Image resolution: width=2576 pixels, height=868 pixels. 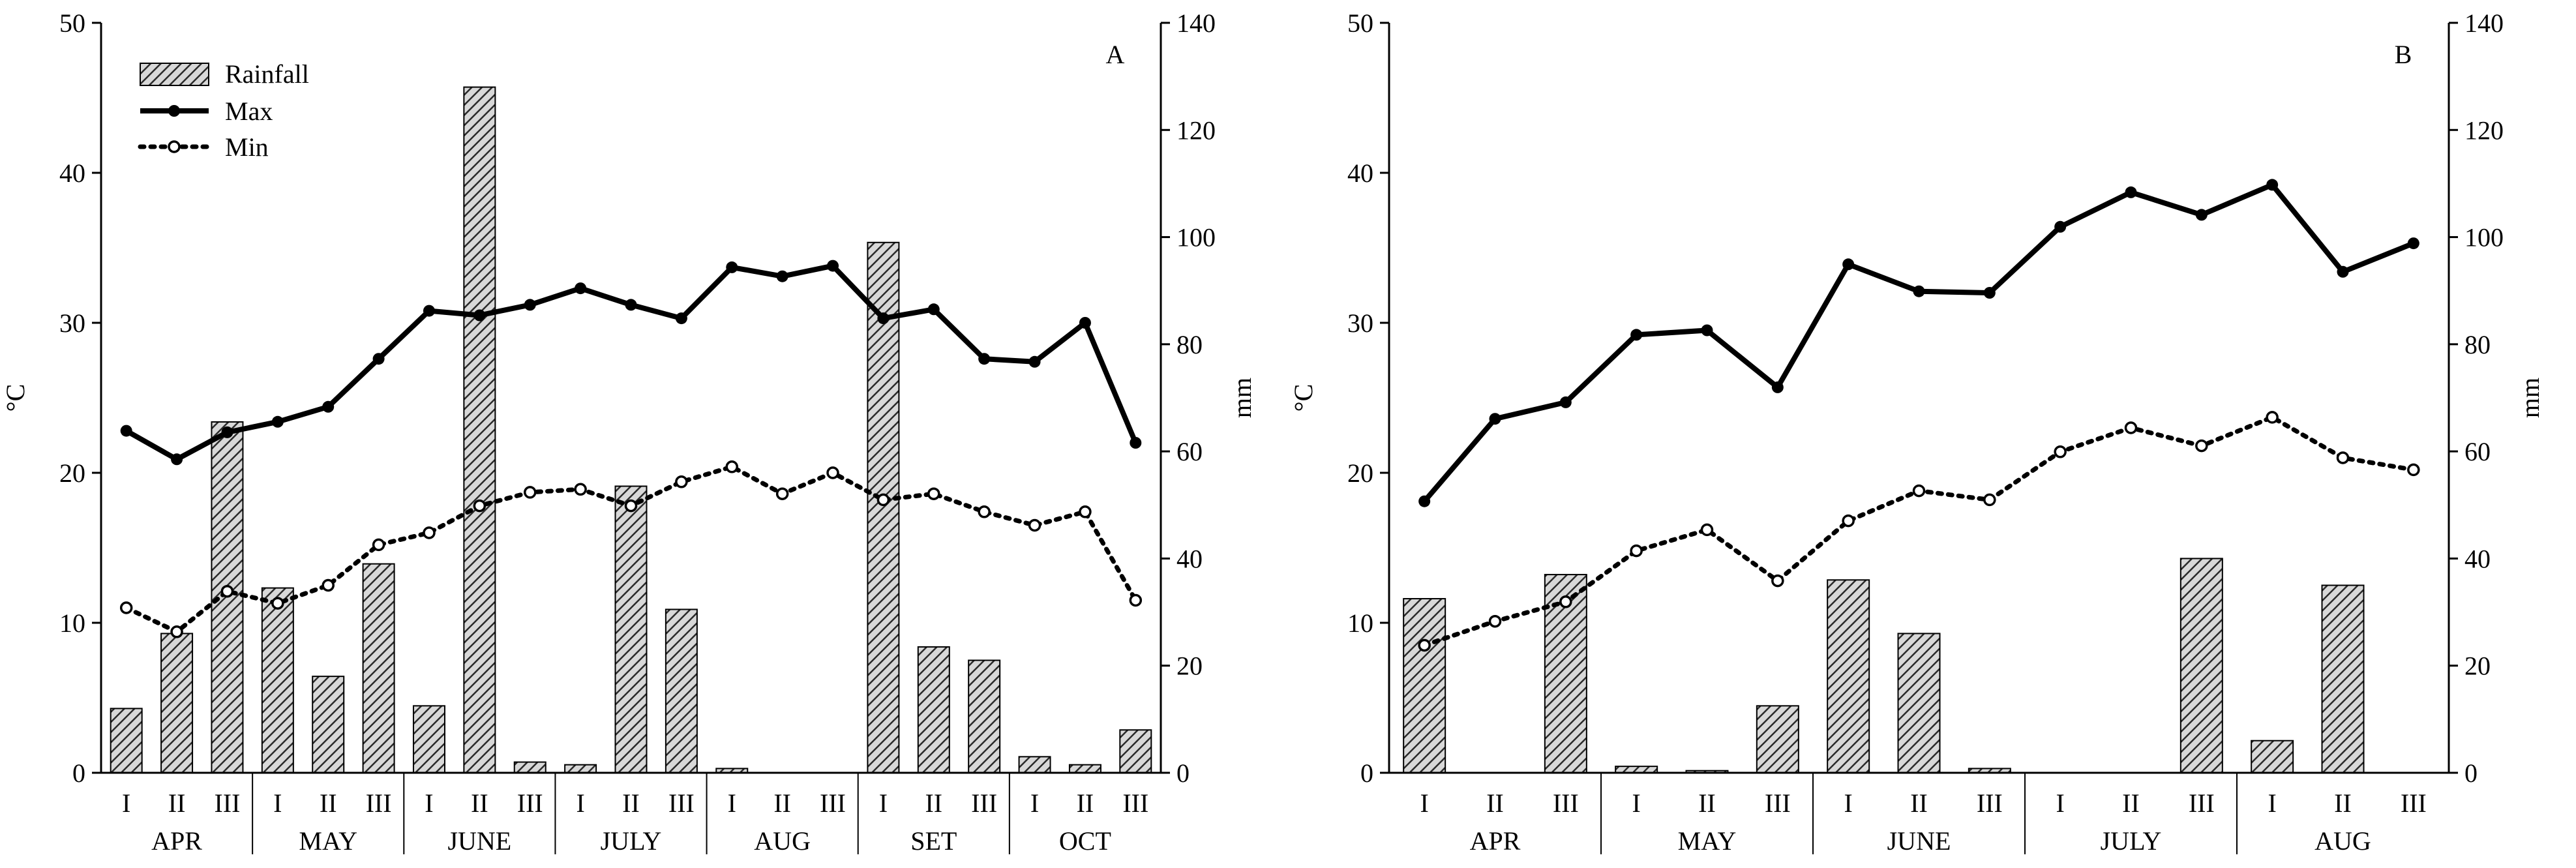 What do you see at coordinates (72, 173) in the screenshot?
I see `left-tick-label: 40` at bounding box center [72, 173].